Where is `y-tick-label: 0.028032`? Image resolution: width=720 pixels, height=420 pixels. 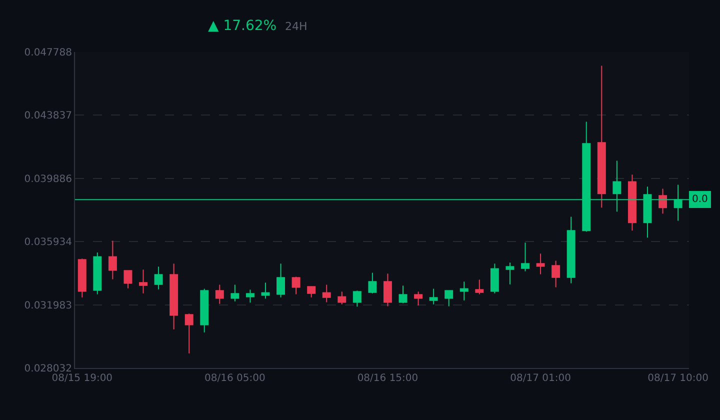
y-tick-label: 0.028032 is located at coordinates (48, 369).